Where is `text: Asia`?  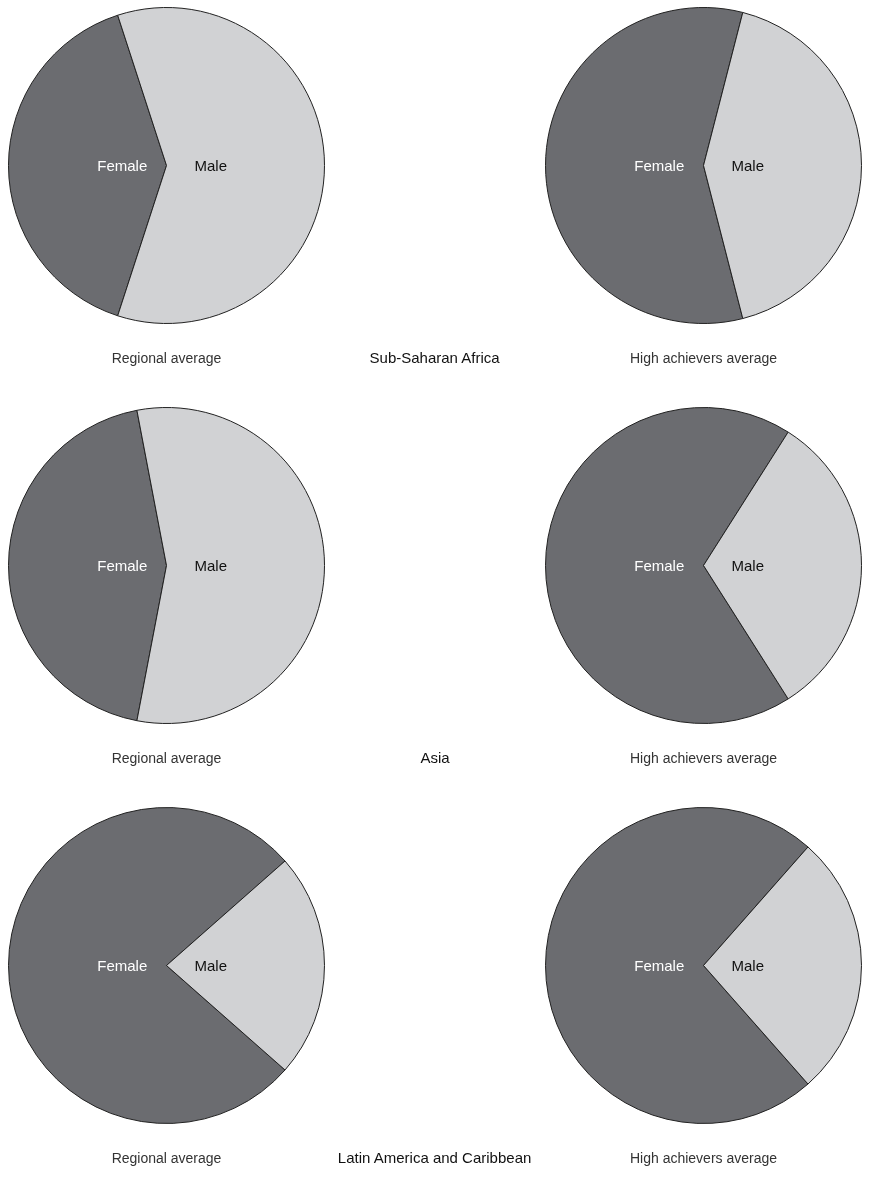 text: Asia is located at coordinates (435, 757).